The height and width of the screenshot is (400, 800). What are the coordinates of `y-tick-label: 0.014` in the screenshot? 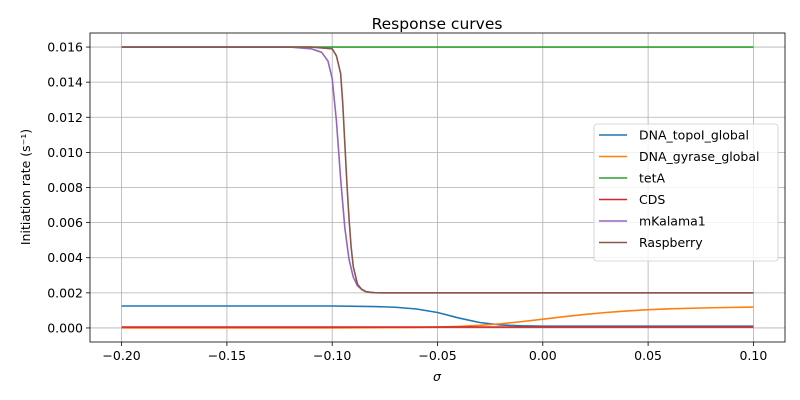 It's located at (65, 82).